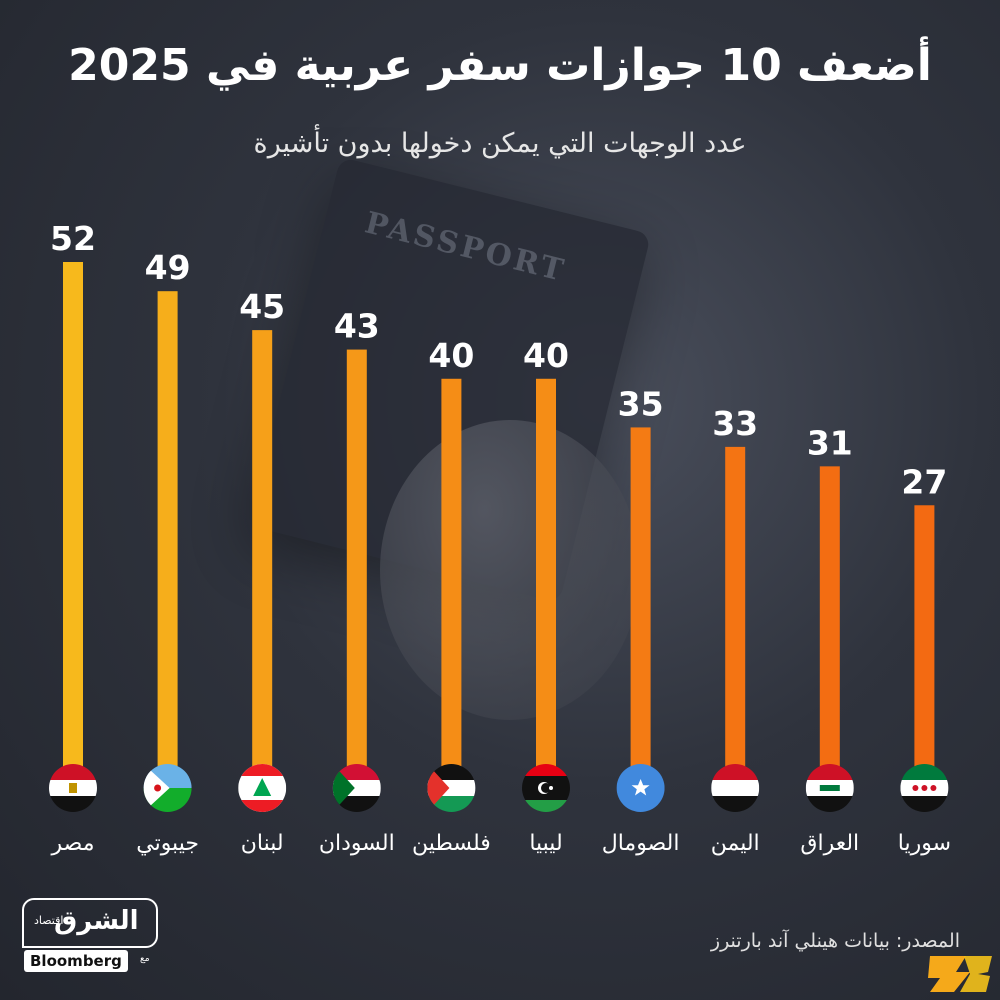  Describe the element at coordinates (735, 423) in the screenshot. I see `value-label-8: 33` at that location.